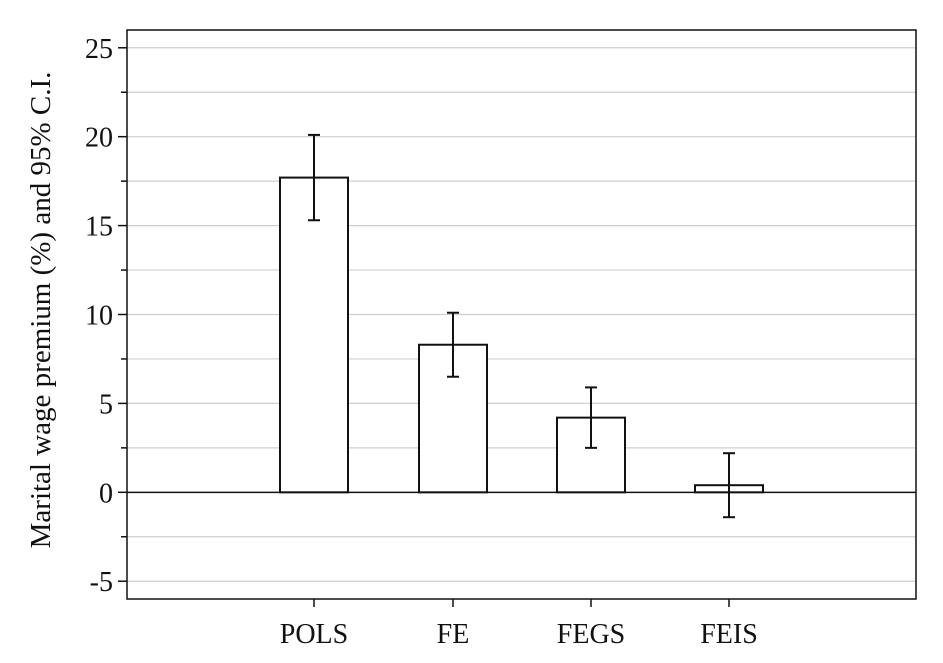  Describe the element at coordinates (106, 493) in the screenshot. I see `y-tick-label: 0` at that location.